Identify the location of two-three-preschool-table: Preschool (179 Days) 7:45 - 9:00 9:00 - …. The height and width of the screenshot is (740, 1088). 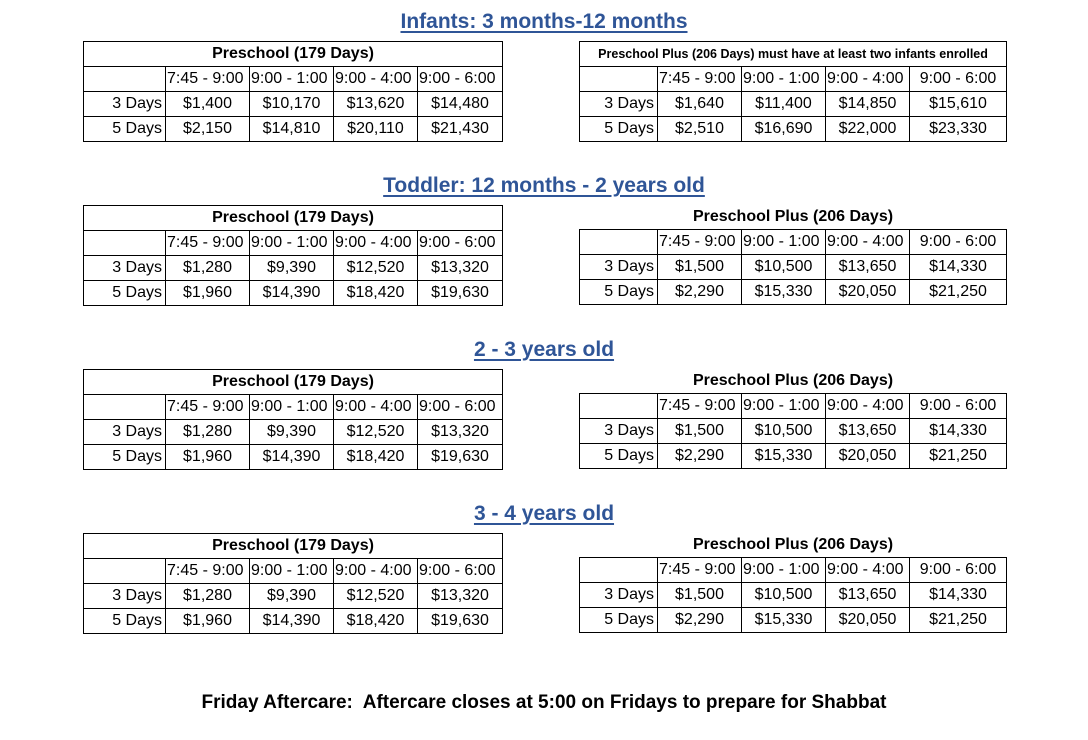
(293, 419).